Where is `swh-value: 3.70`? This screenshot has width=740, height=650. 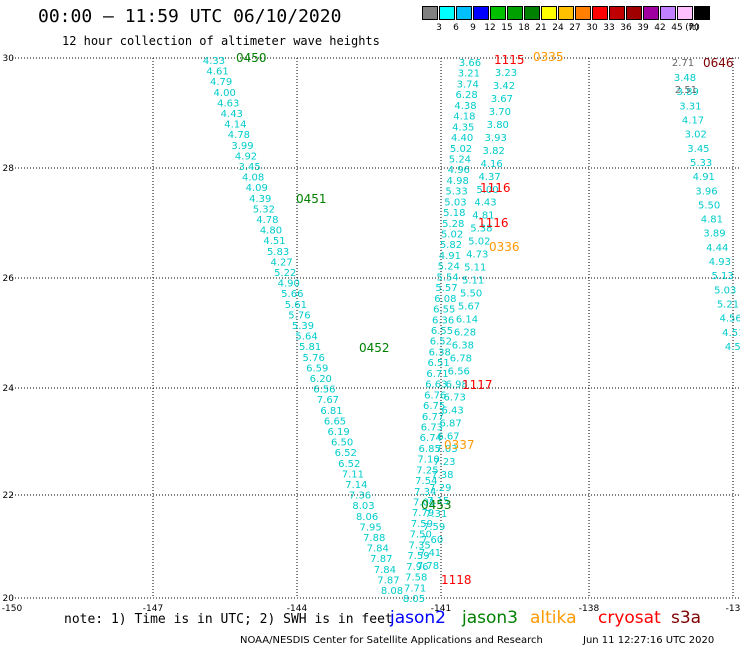
swh-value: 3.70 is located at coordinates (500, 112).